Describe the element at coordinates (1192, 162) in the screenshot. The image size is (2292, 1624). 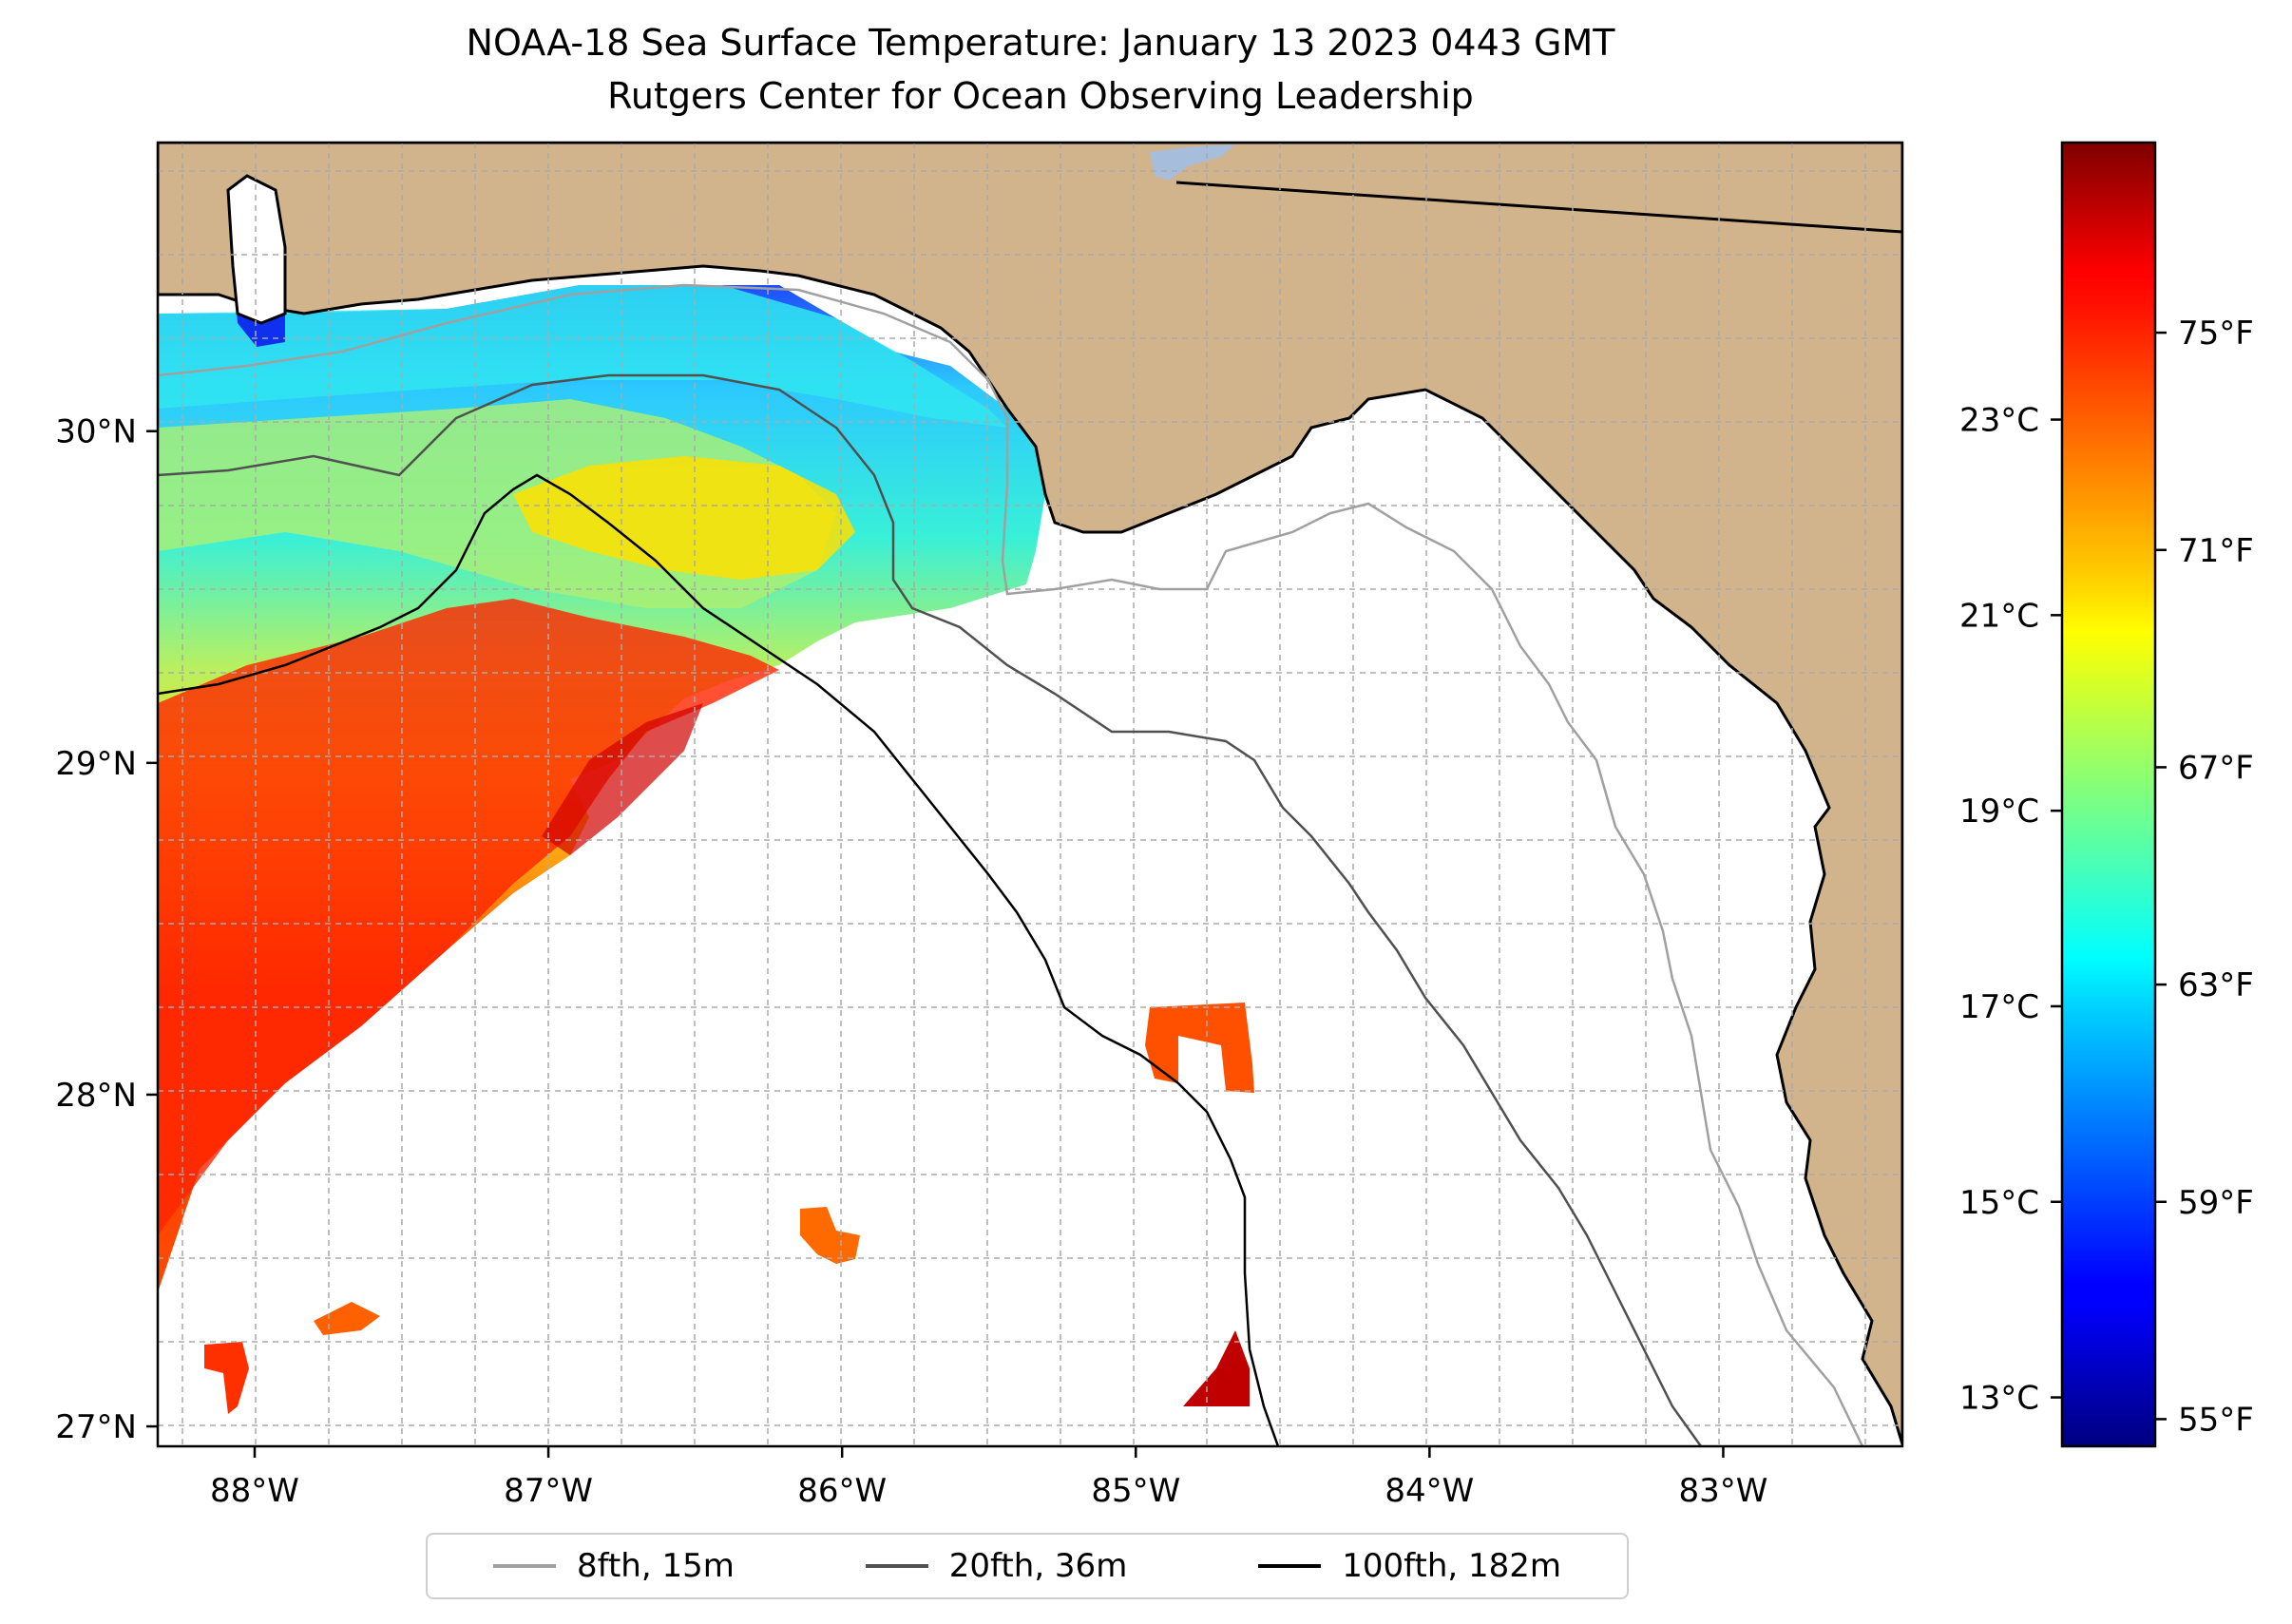
I see `lake-inland` at that location.